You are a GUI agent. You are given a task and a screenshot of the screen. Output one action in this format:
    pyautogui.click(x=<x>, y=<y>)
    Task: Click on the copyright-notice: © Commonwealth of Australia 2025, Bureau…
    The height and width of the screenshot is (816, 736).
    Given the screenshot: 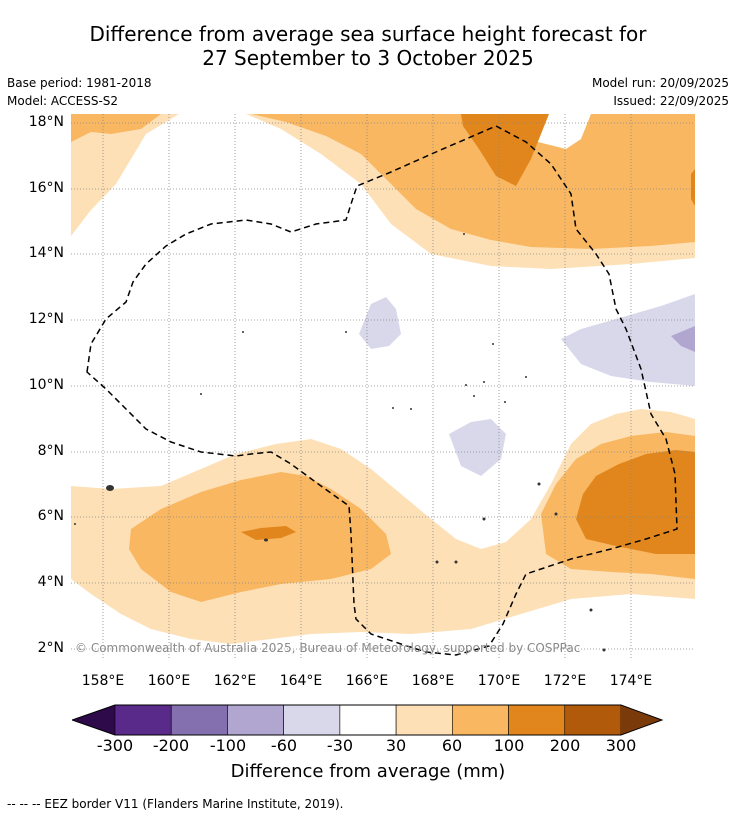 What is the action you would take?
    pyautogui.click(x=328, y=648)
    